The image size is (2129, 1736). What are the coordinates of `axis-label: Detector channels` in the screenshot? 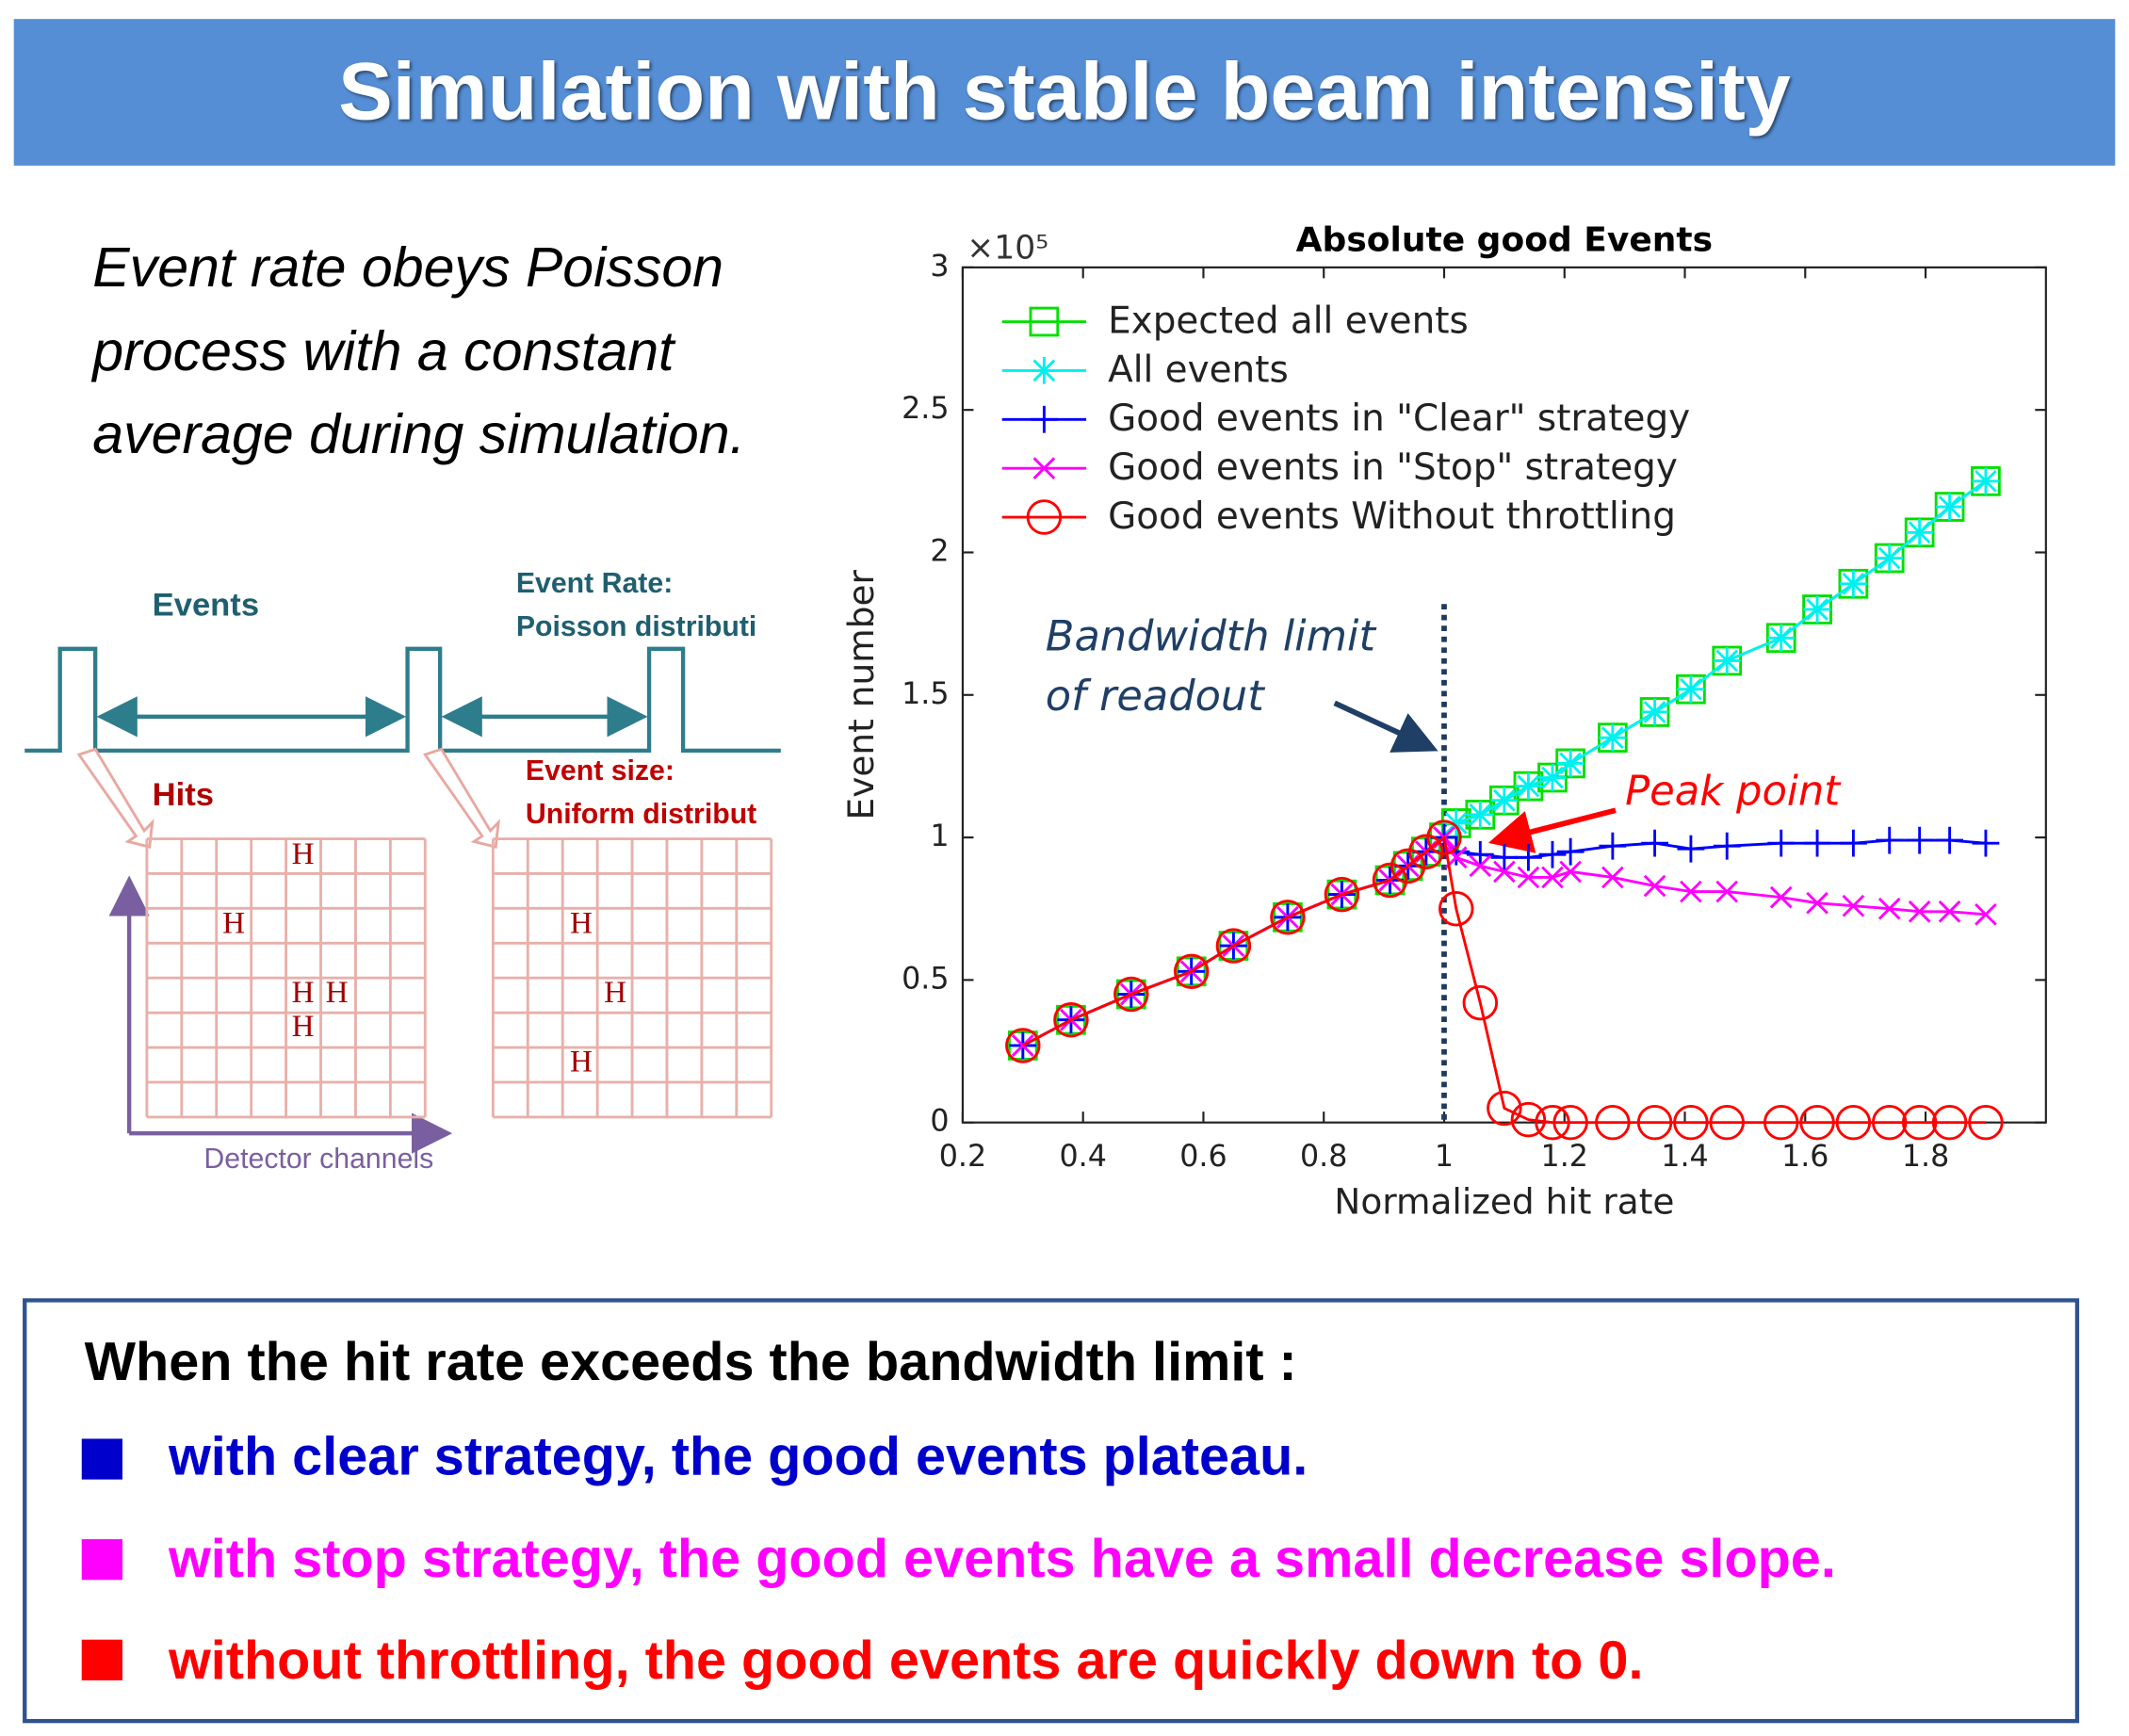 It's located at (318, 1159).